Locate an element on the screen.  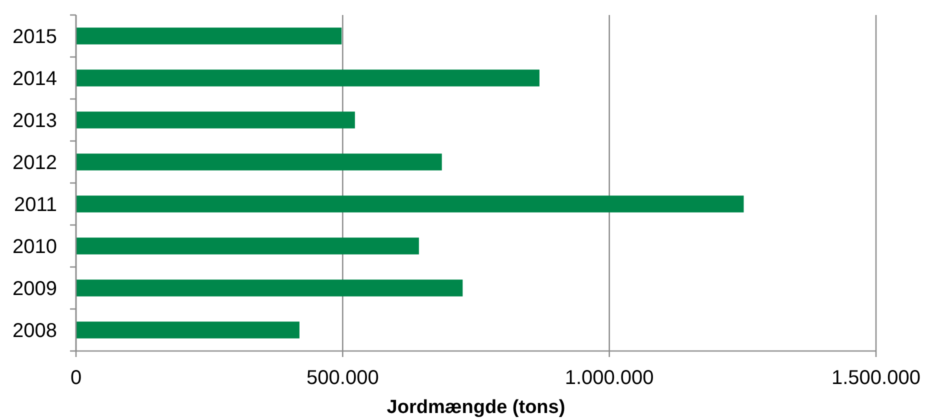
x-tick-label: 500.000 is located at coordinates (342, 378).